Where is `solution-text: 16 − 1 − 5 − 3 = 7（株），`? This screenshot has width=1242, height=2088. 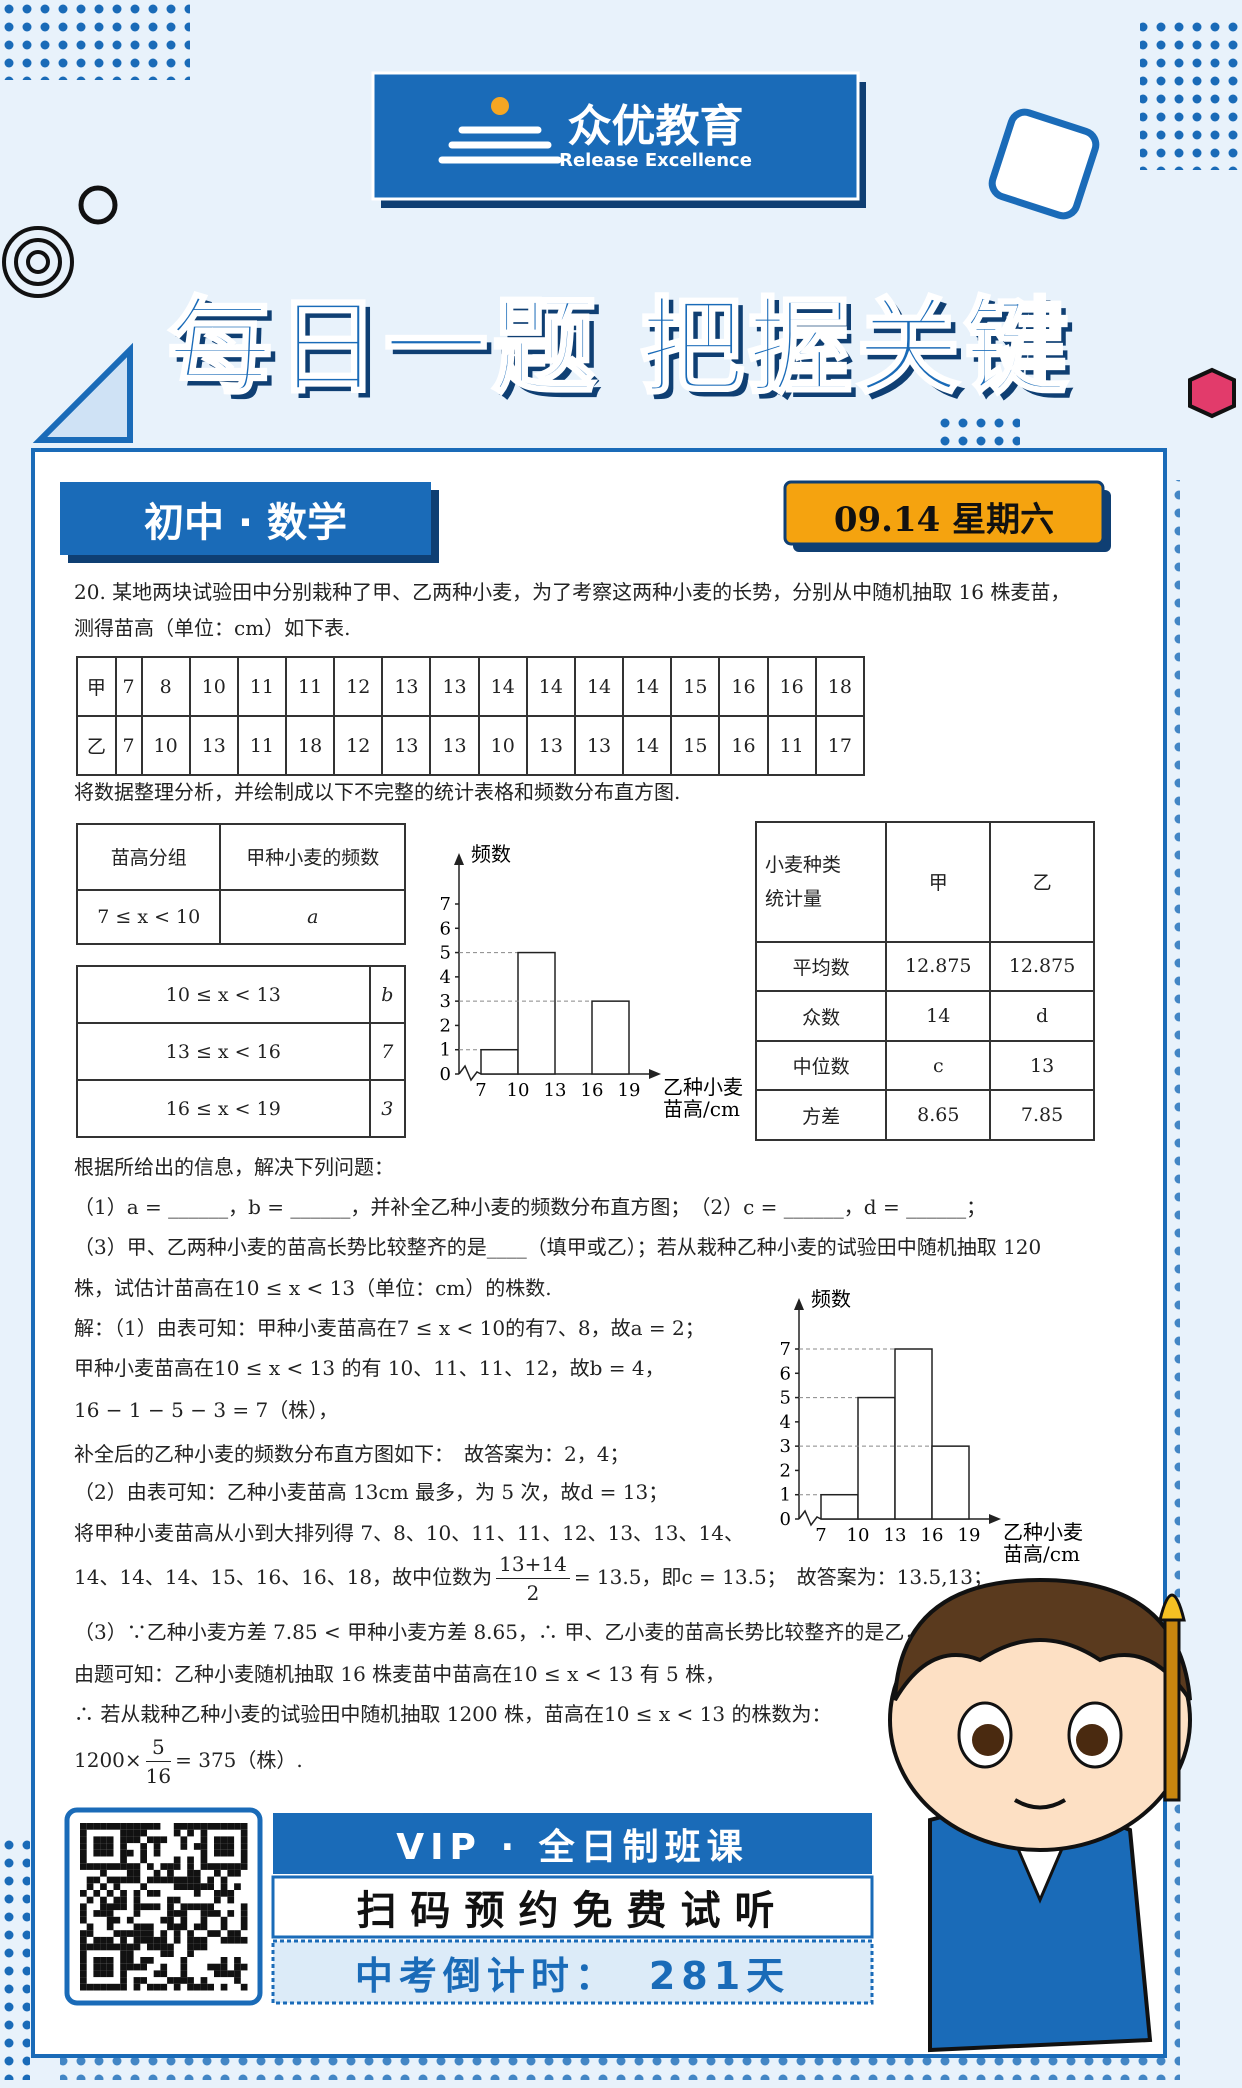 solution-text: 16 − 1 − 5 − 3 = 7（株）， is located at coordinates (206, 1410).